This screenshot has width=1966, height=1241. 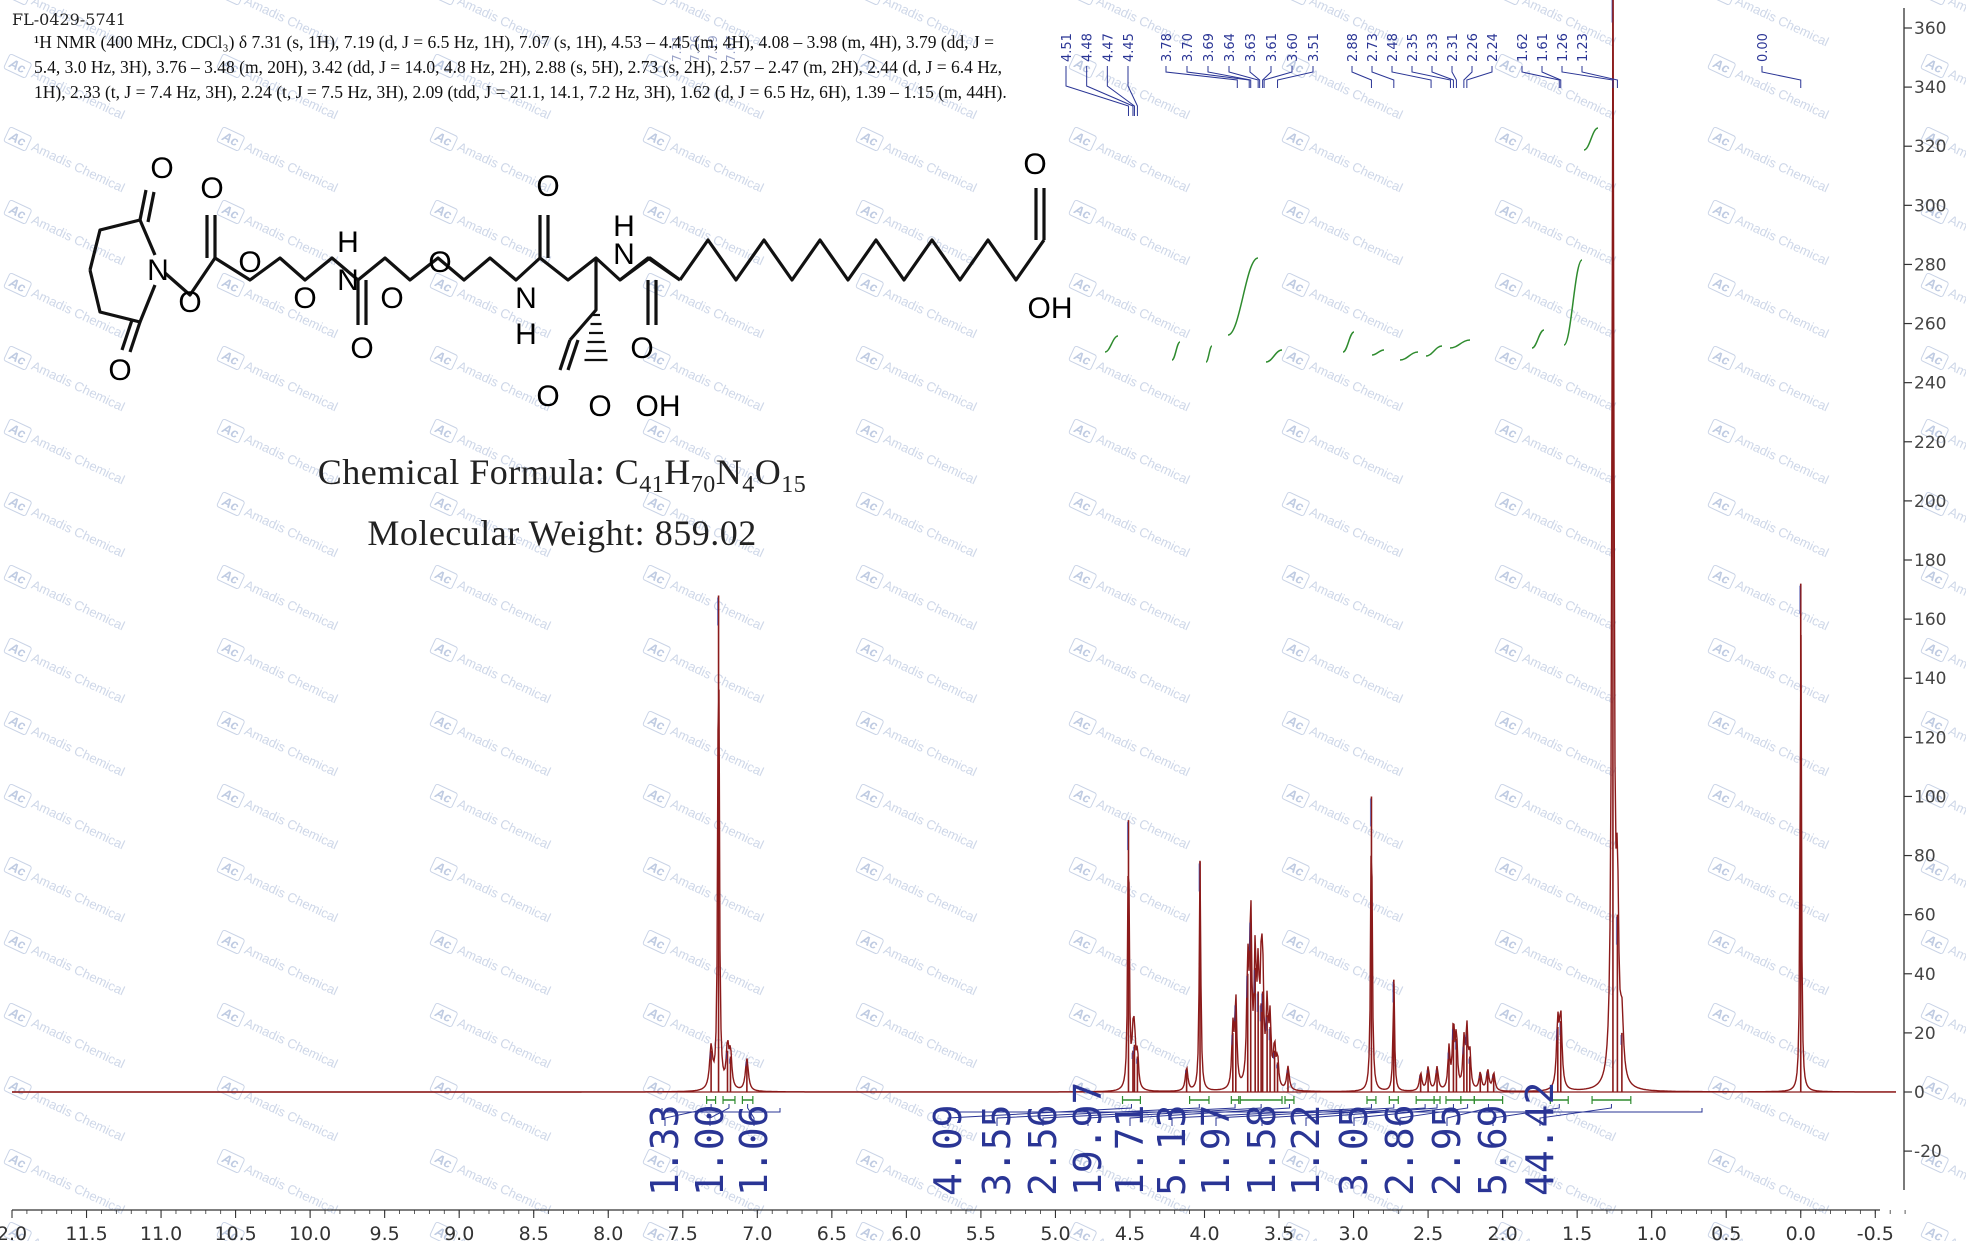 What do you see at coordinates (1088, 47) in the screenshot?
I see `peak-label: 4.48` at bounding box center [1088, 47].